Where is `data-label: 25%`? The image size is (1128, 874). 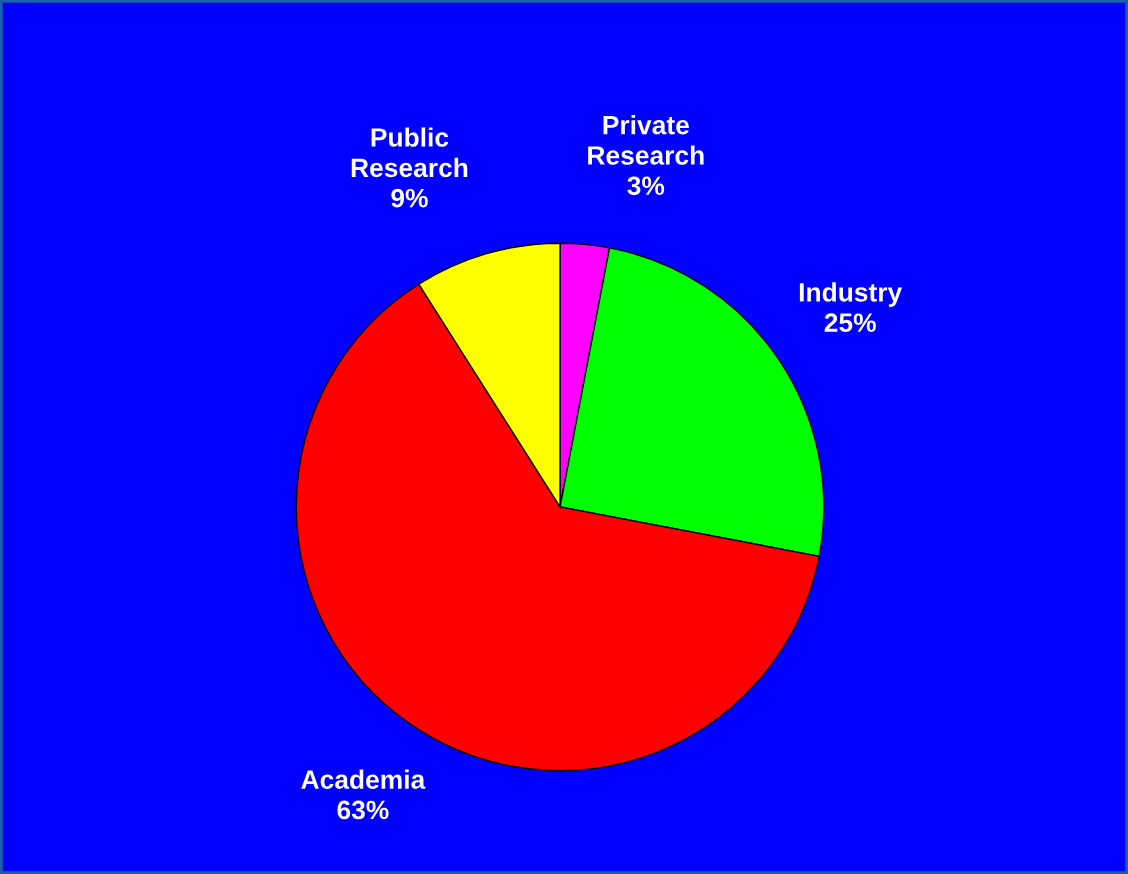
data-label: 25% is located at coordinates (850, 323).